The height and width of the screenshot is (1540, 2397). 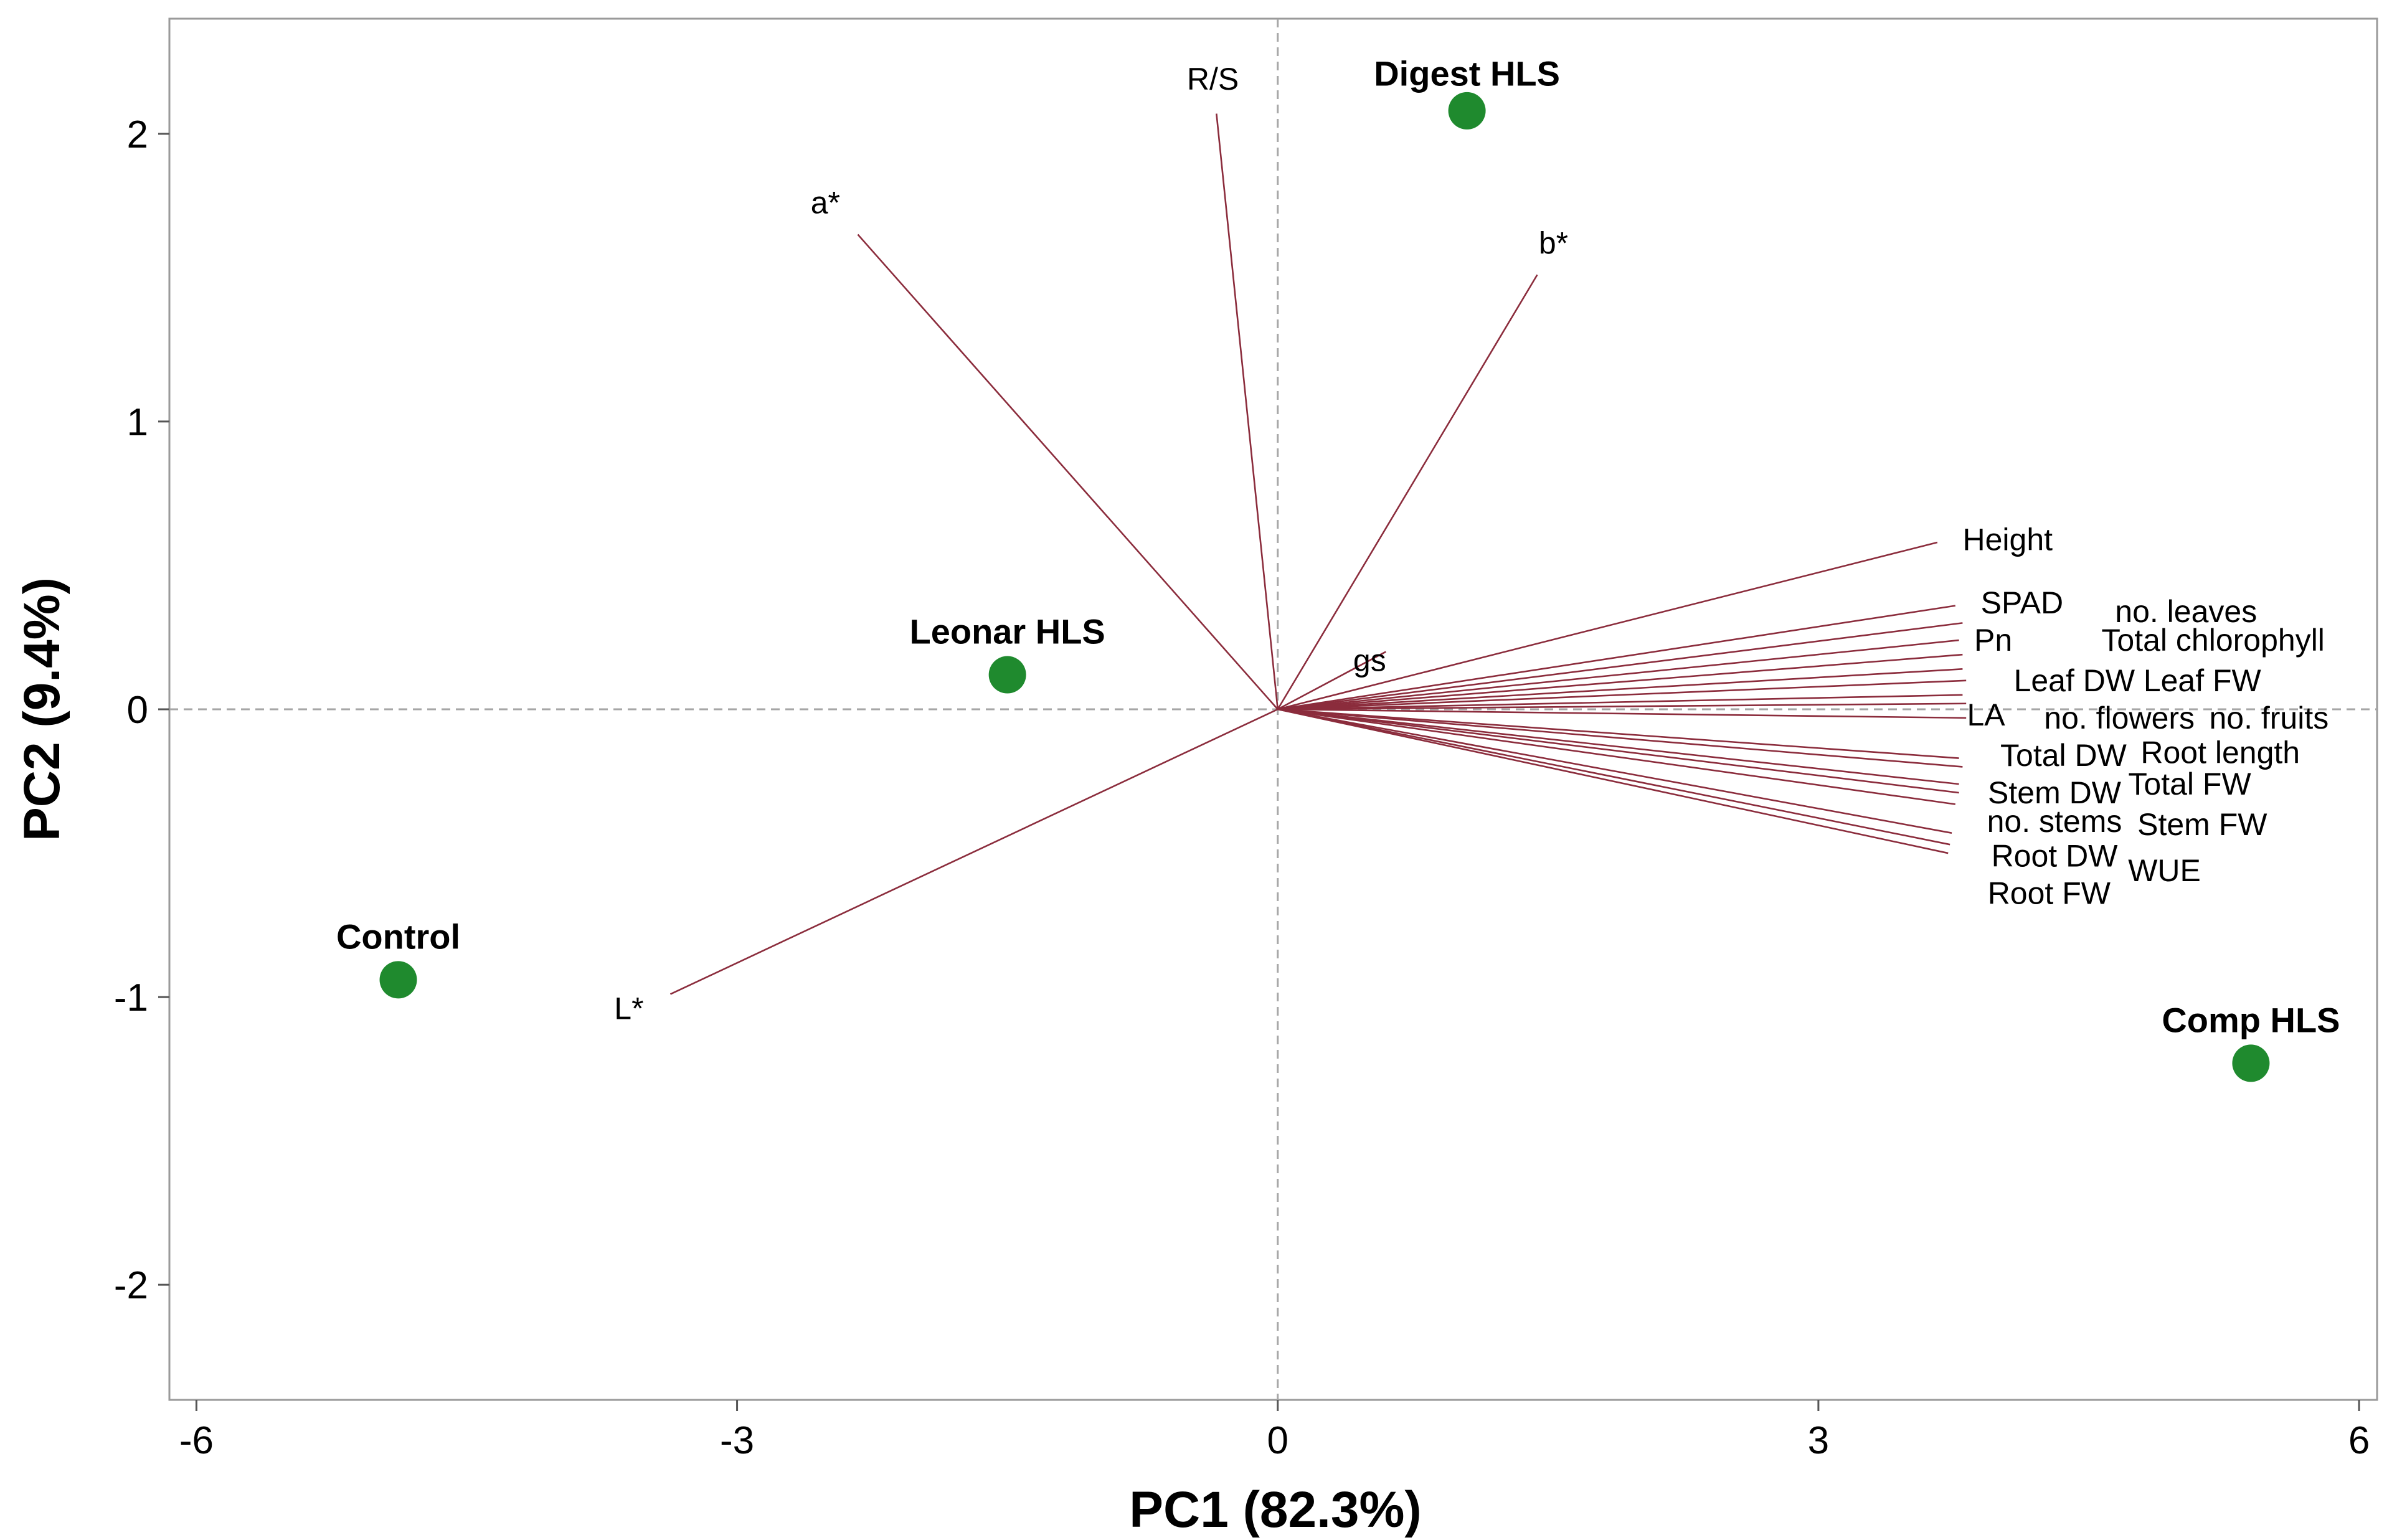 What do you see at coordinates (1007, 631) in the screenshot?
I see `score-label-leonar-hls: Leonar HLS` at bounding box center [1007, 631].